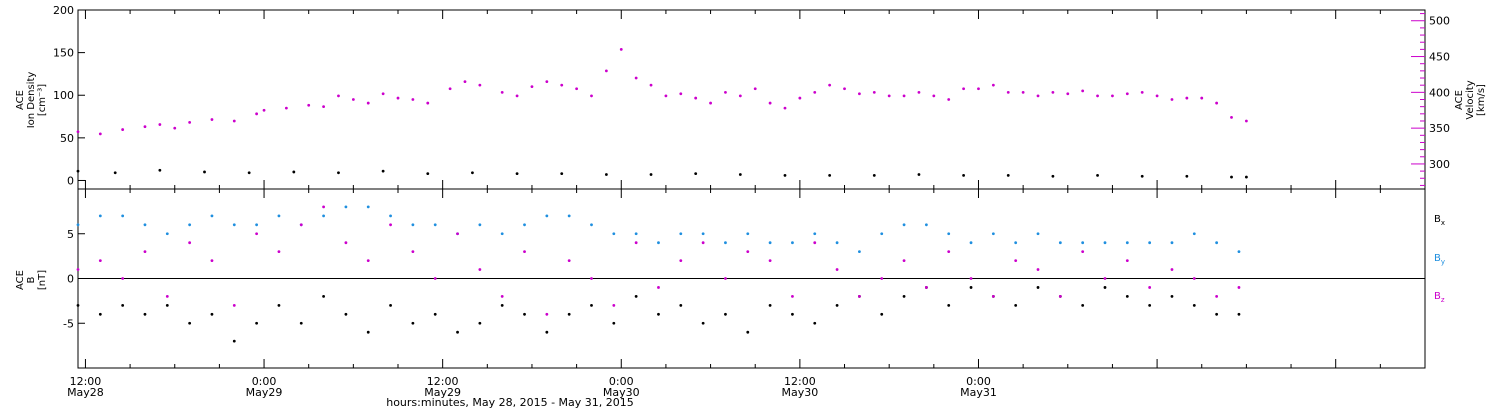  What do you see at coordinates (1437, 219) in the screenshot?
I see `legend-bx-base: B` at bounding box center [1437, 219].